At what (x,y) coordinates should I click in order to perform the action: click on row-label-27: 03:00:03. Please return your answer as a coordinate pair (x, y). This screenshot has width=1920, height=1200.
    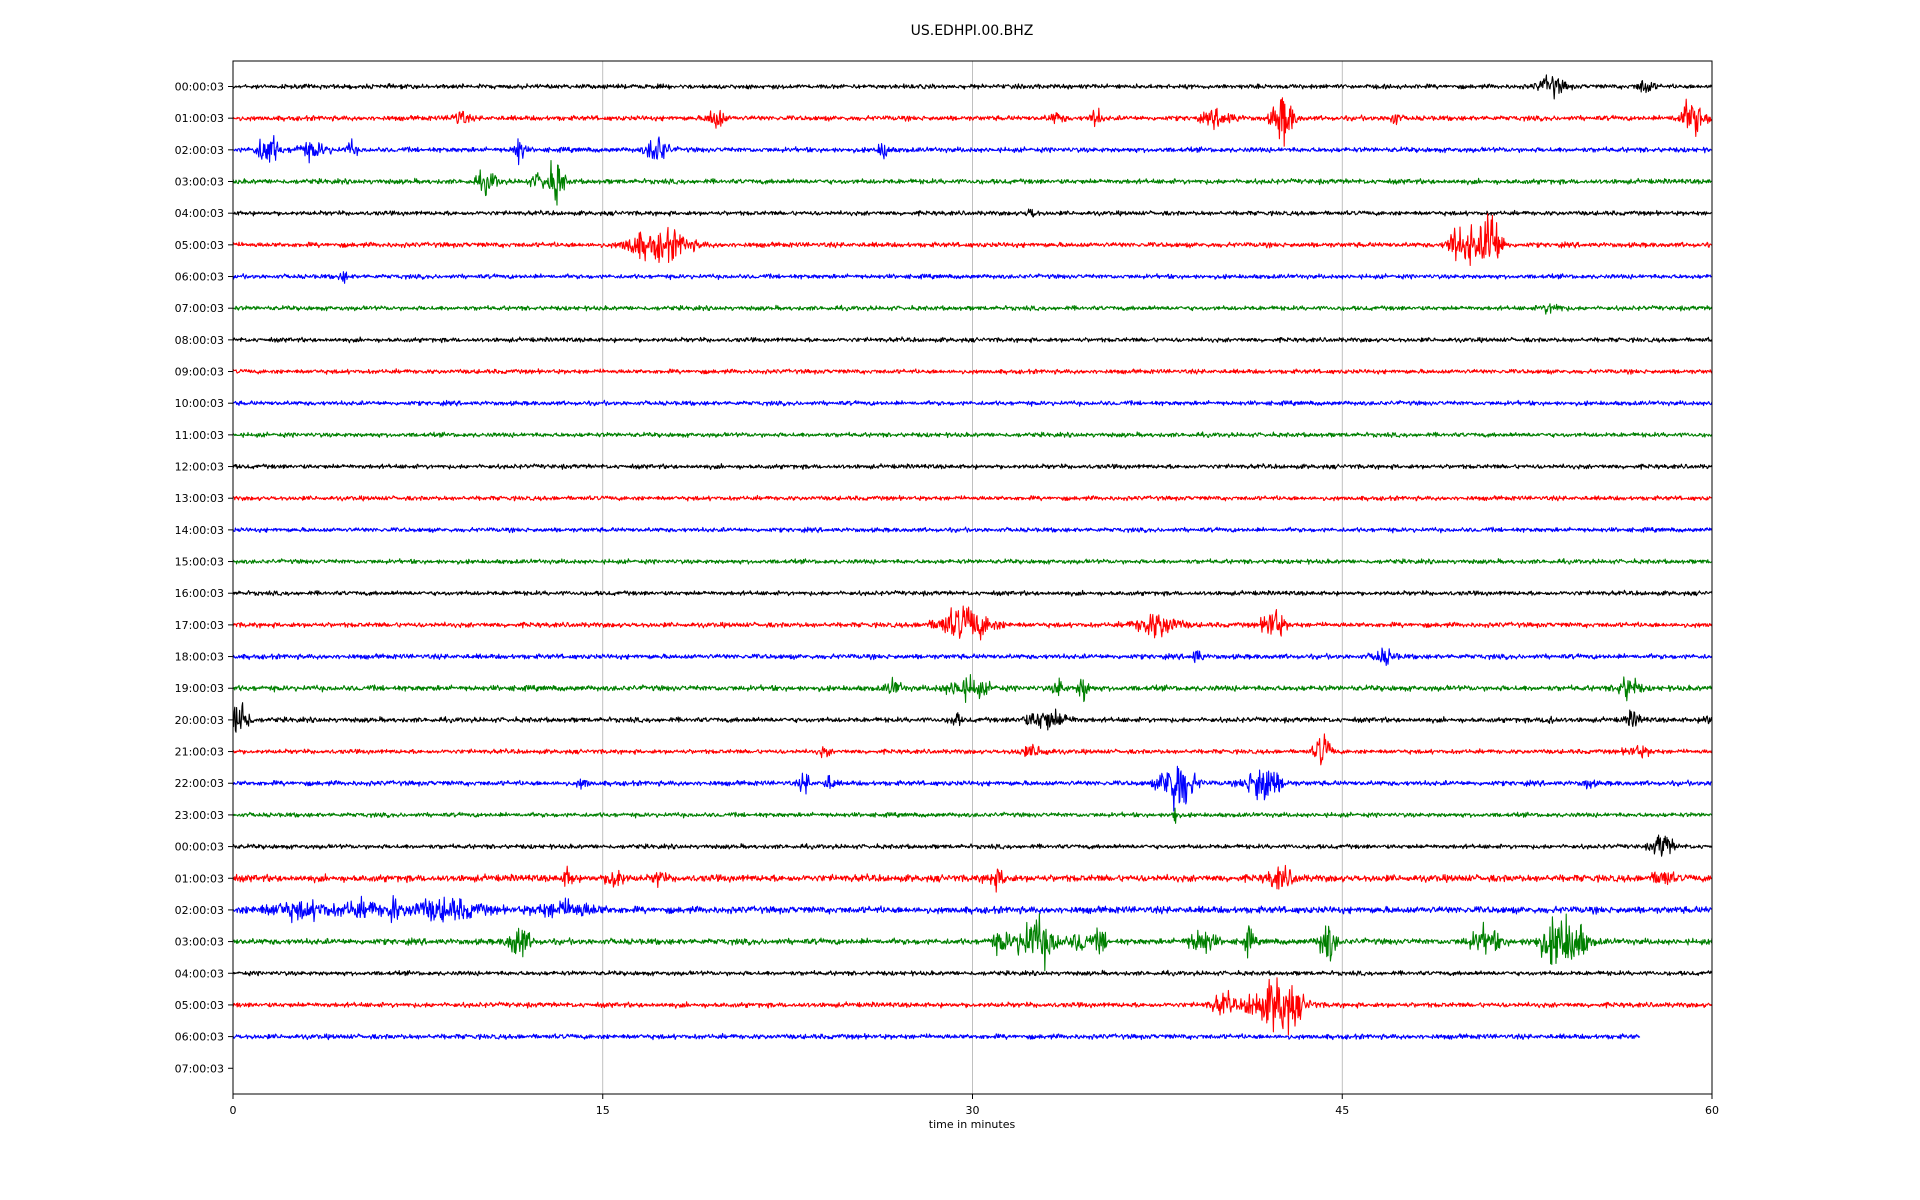
    Looking at the image, I should click on (199, 942).